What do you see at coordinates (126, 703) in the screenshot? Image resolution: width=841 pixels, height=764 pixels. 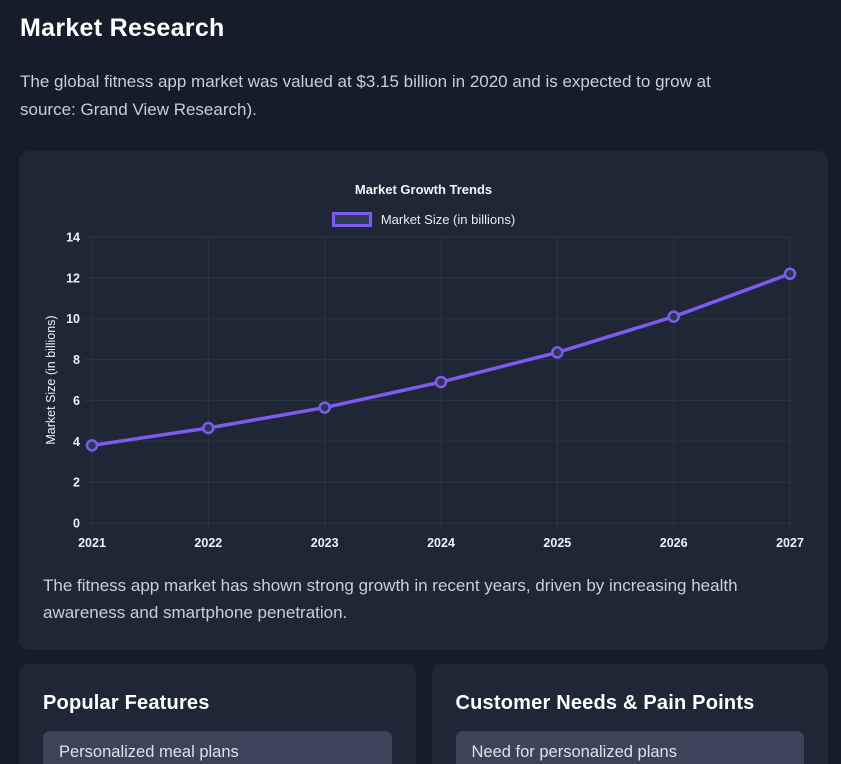 I see `popular-features-title: Popular Features` at bounding box center [126, 703].